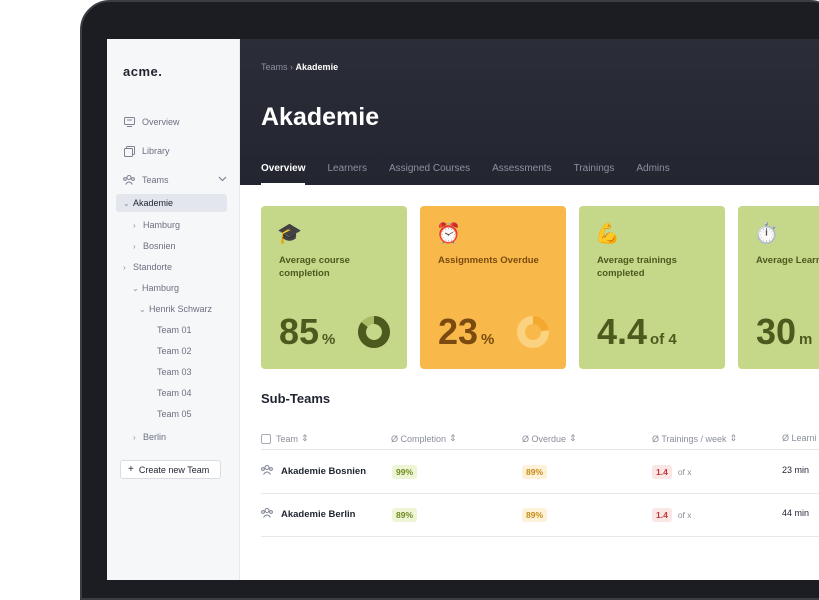 The image size is (819, 600). I want to click on stat-label: Average Learning Time, so click(787, 260).